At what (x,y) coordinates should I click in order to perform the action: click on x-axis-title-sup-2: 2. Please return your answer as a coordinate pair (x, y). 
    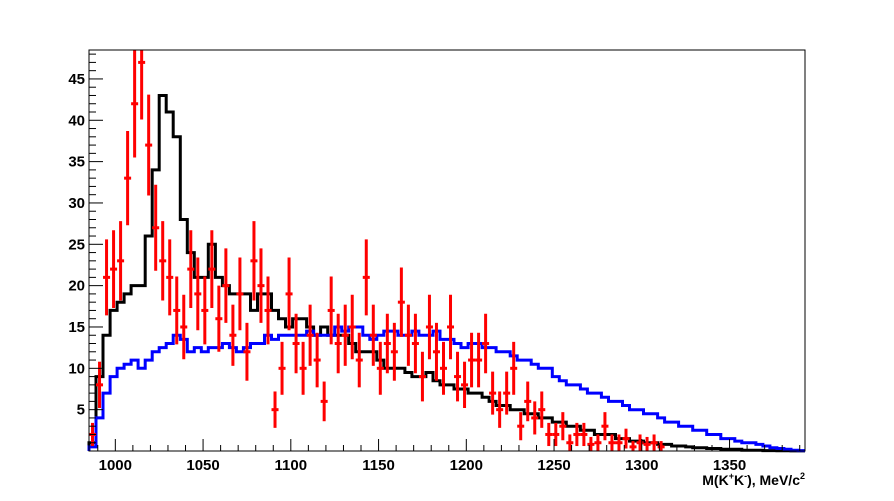
    Looking at the image, I should click on (802, 476).